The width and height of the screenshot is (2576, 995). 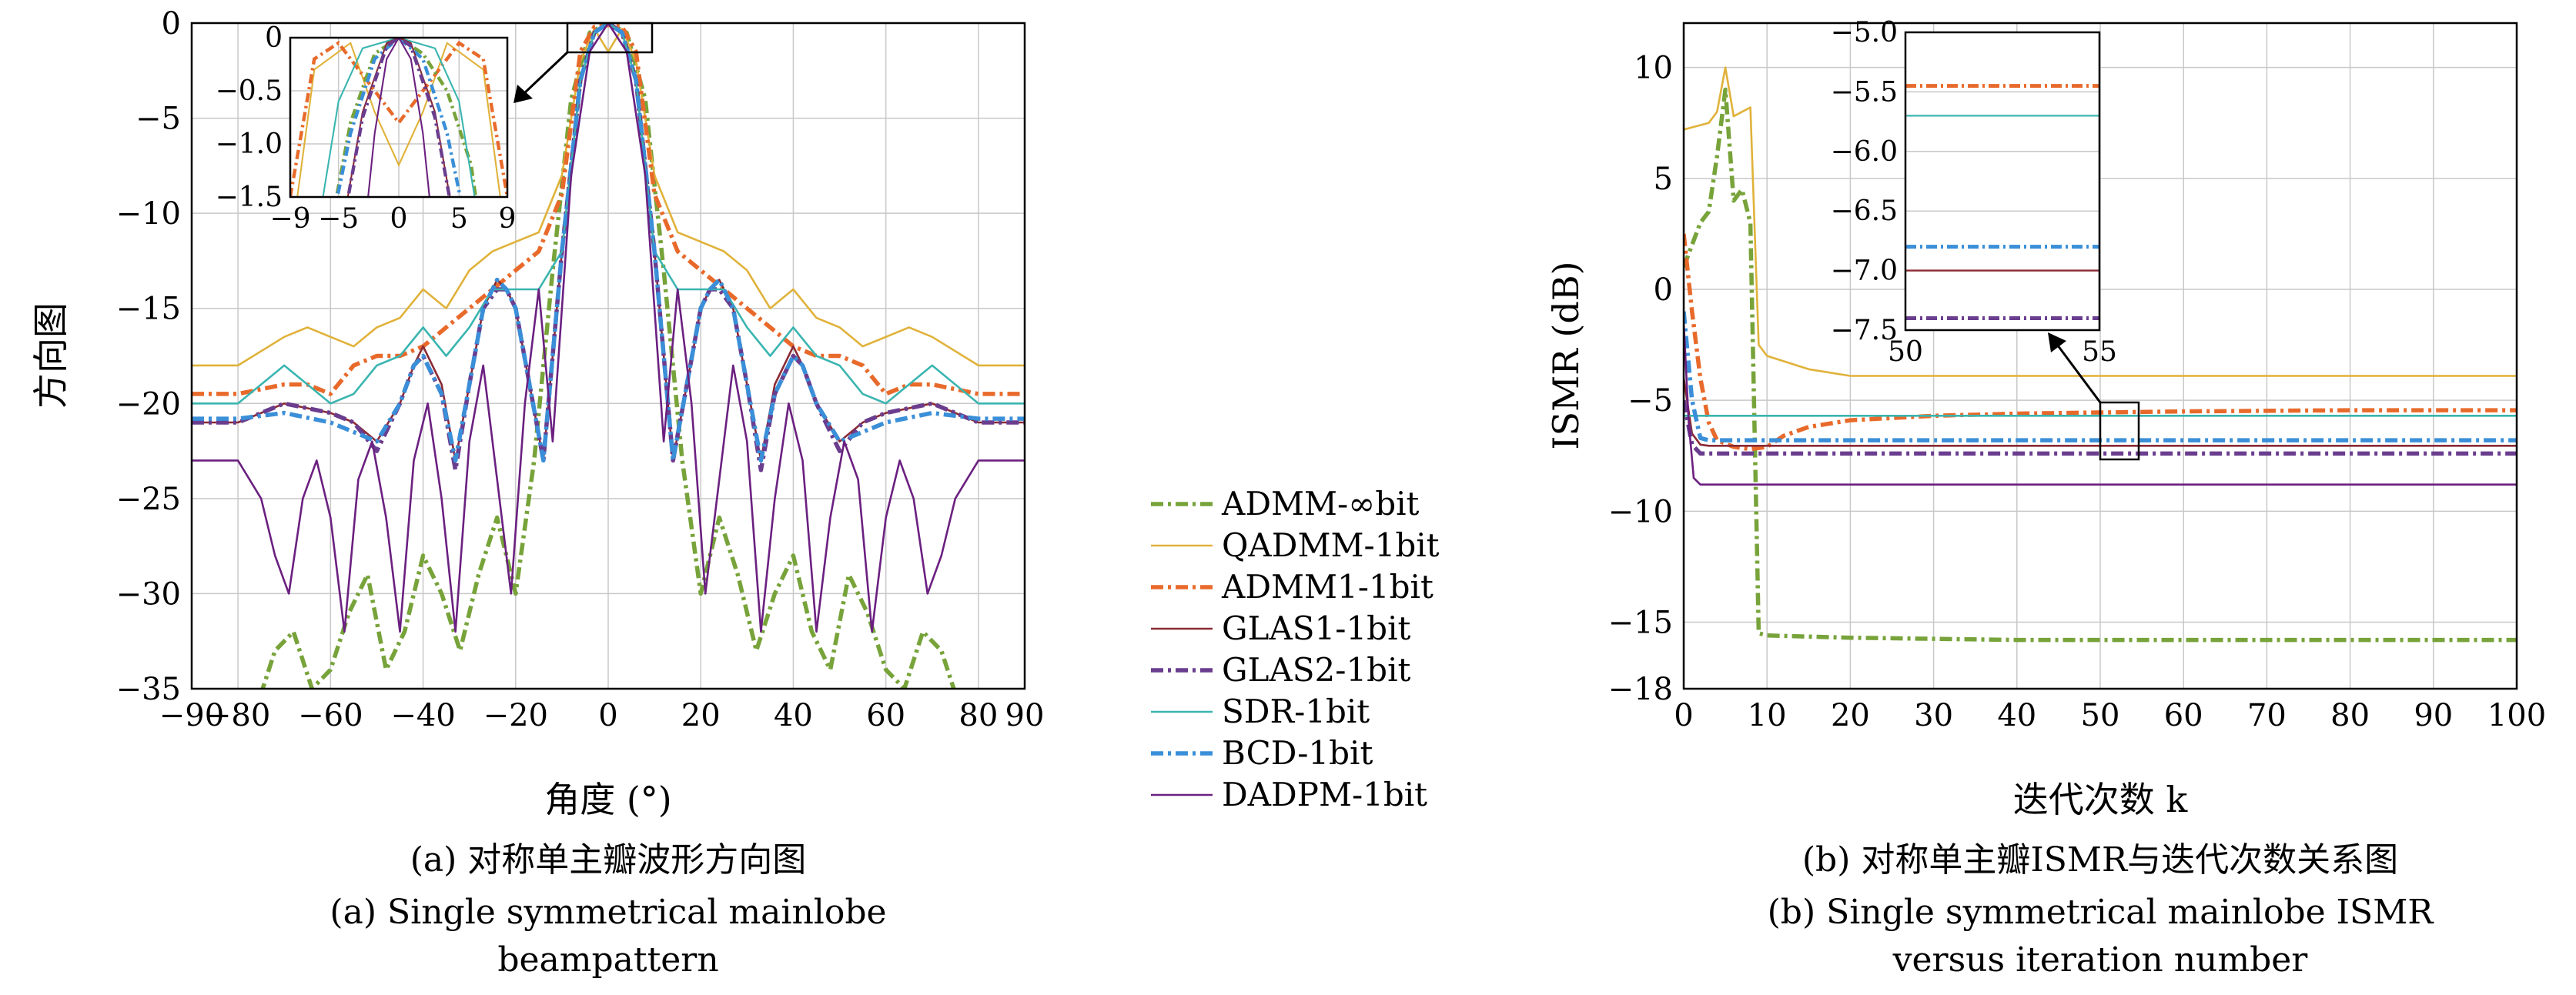 What do you see at coordinates (148, 689) in the screenshot?
I see `left-y-tick-label: −35` at bounding box center [148, 689].